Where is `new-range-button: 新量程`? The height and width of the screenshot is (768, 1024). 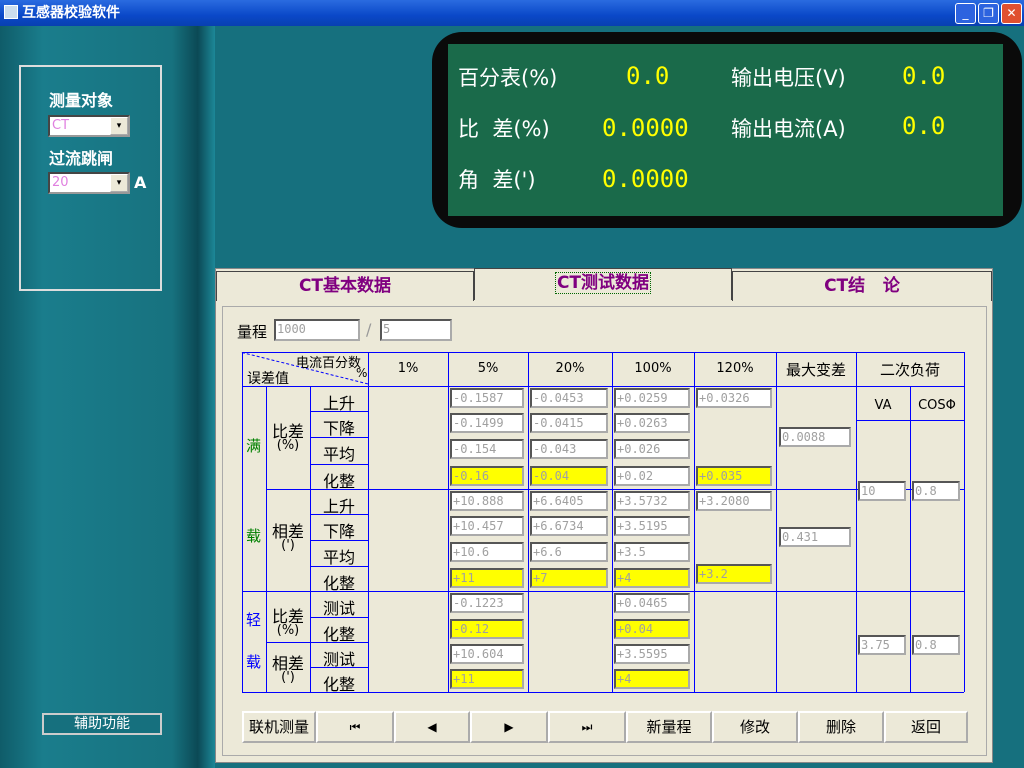
new-range-button: 新量程 is located at coordinates (669, 727).